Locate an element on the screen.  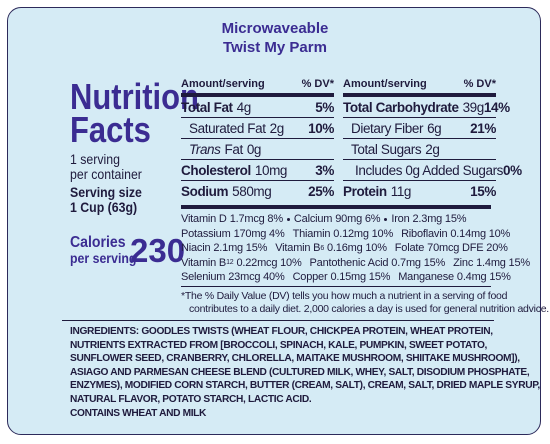
nutrient-dv: 10% is located at coordinates (321, 128).